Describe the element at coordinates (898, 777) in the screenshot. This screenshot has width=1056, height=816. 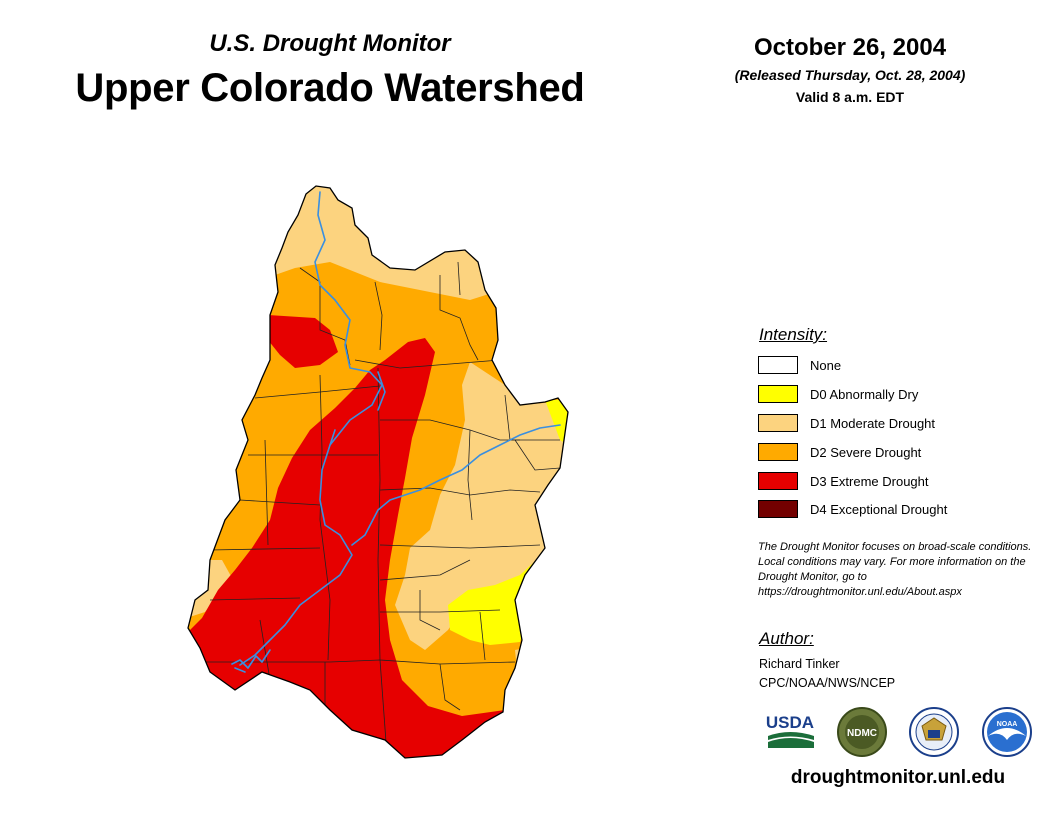
I see `website-link: droughtmonitor.unl.edu` at that location.